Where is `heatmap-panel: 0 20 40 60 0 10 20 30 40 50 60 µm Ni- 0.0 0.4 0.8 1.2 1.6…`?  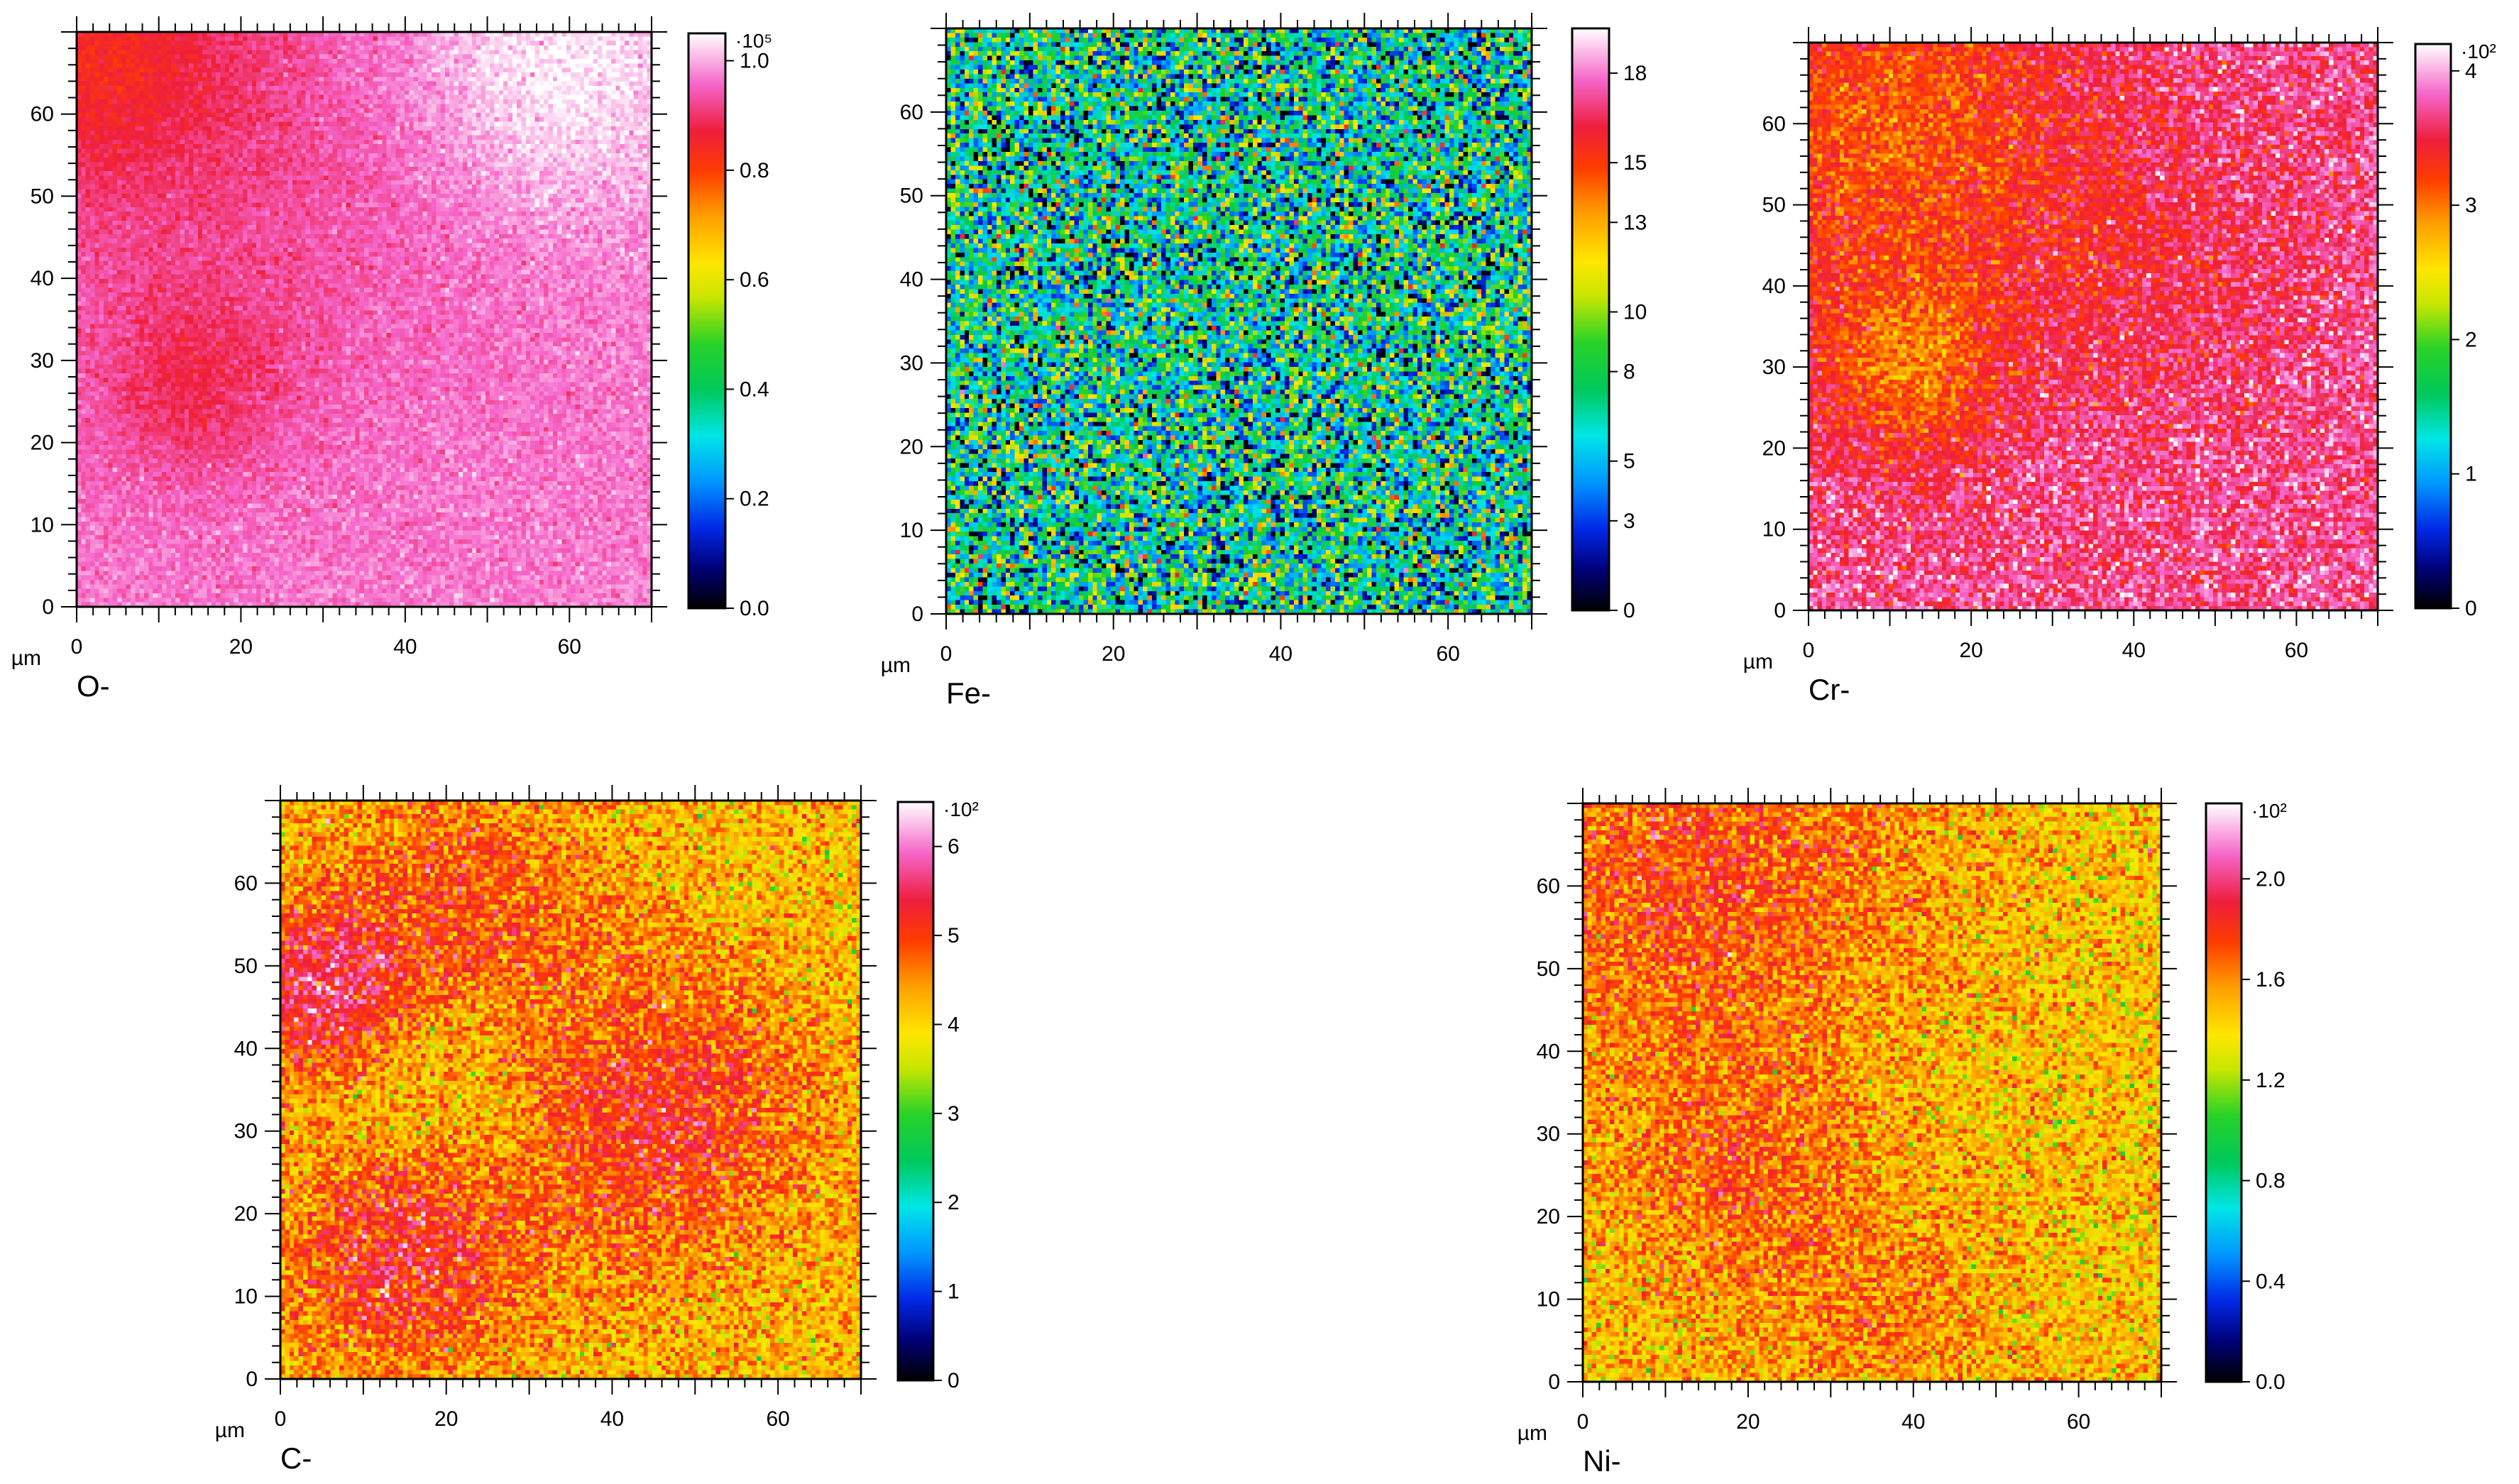
heatmap-panel: 0 20 40 60 0 10 20 30 40 50 60 µm Ni- 0.0 0.4 0.8 1.2 1.6… is located at coordinates (1902, 1133).